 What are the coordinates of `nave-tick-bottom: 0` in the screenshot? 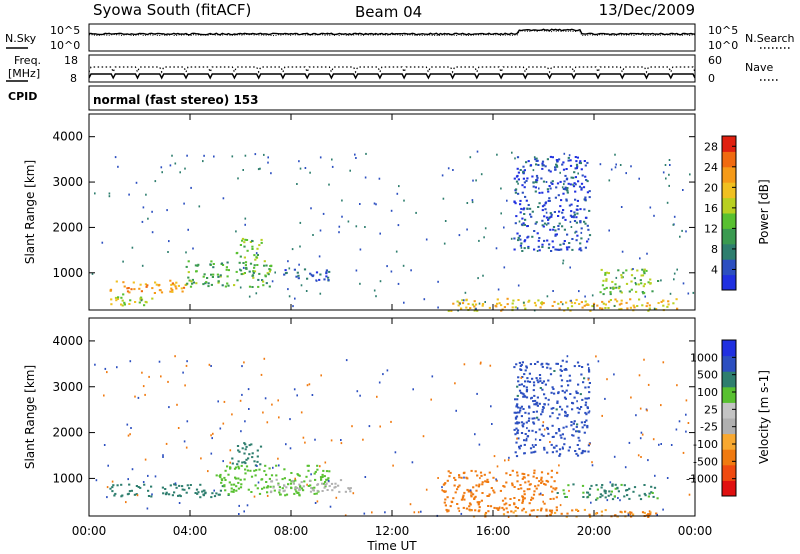 It's located at (711, 78).